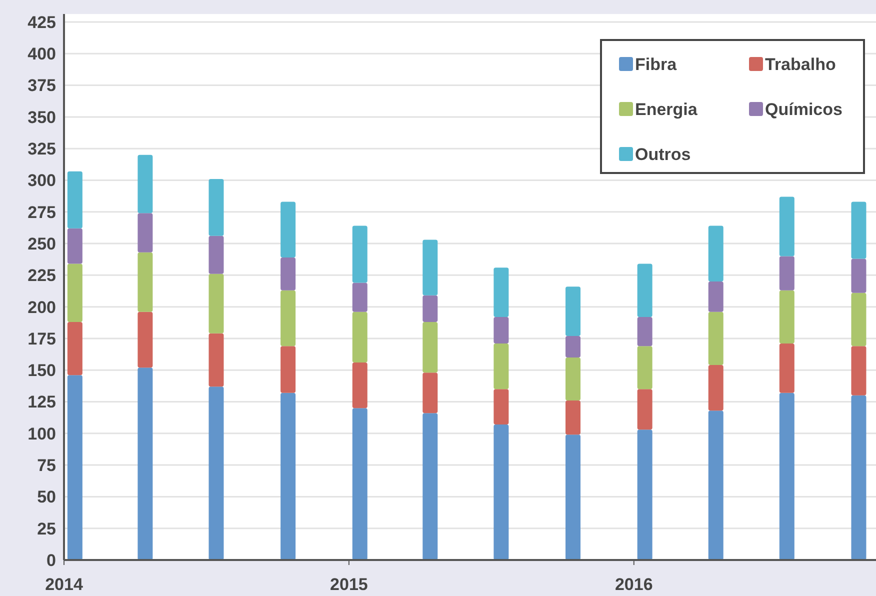  What do you see at coordinates (42, 149) in the screenshot?
I see `y-tick-label: 325` at bounding box center [42, 149].